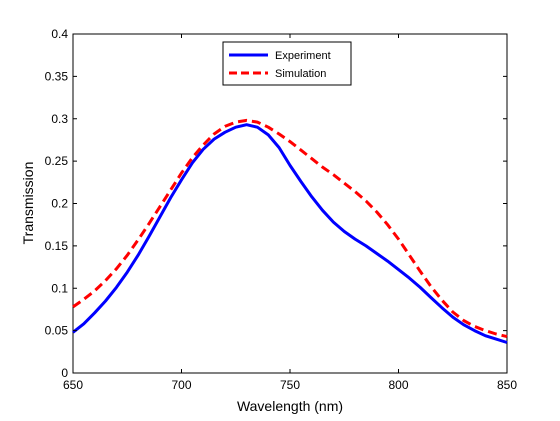  Describe the element at coordinates (64, 373) in the screenshot. I see `y-tick-label: 0` at that location.